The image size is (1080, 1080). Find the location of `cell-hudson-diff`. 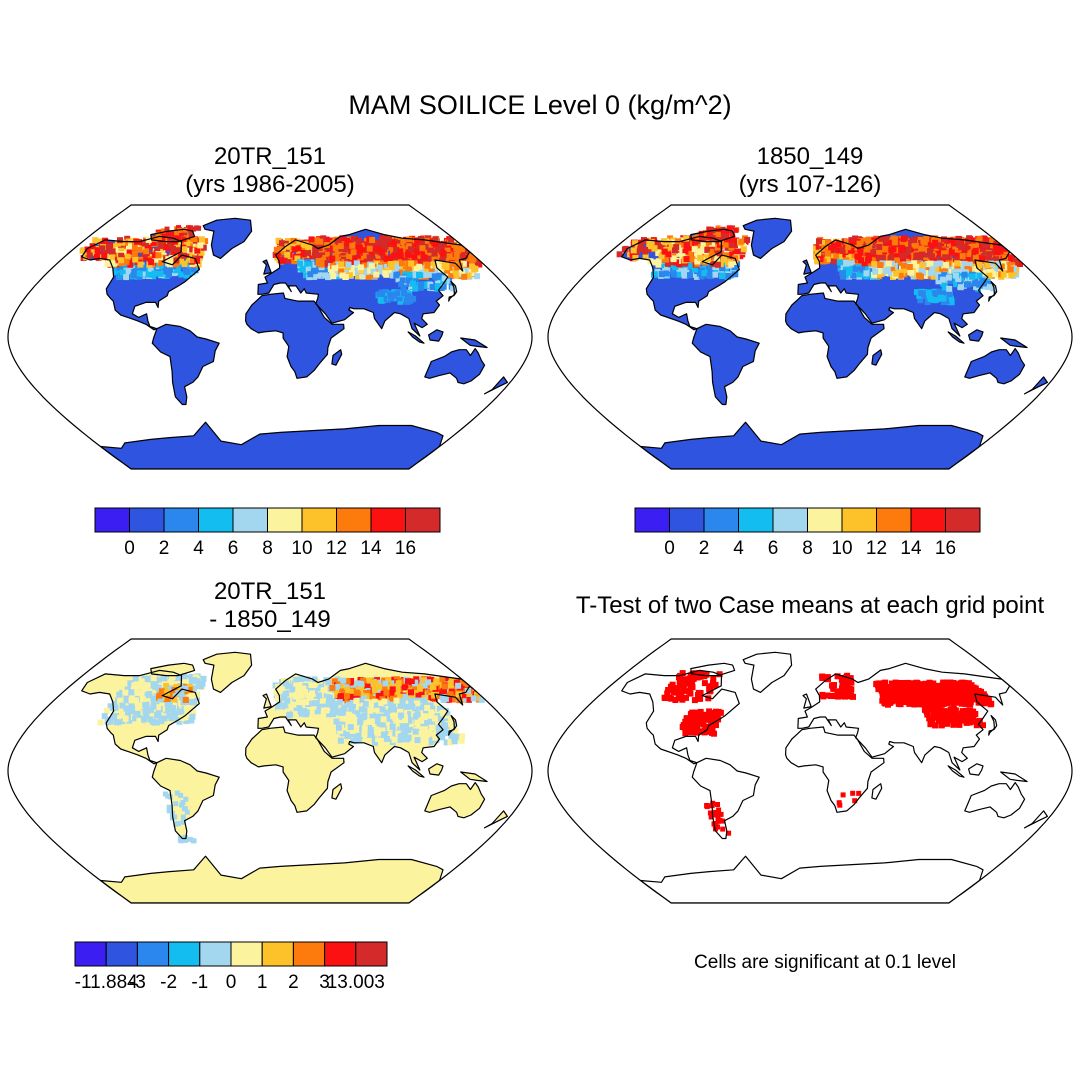

cell-hudson-diff is located at coordinates (185, 699).